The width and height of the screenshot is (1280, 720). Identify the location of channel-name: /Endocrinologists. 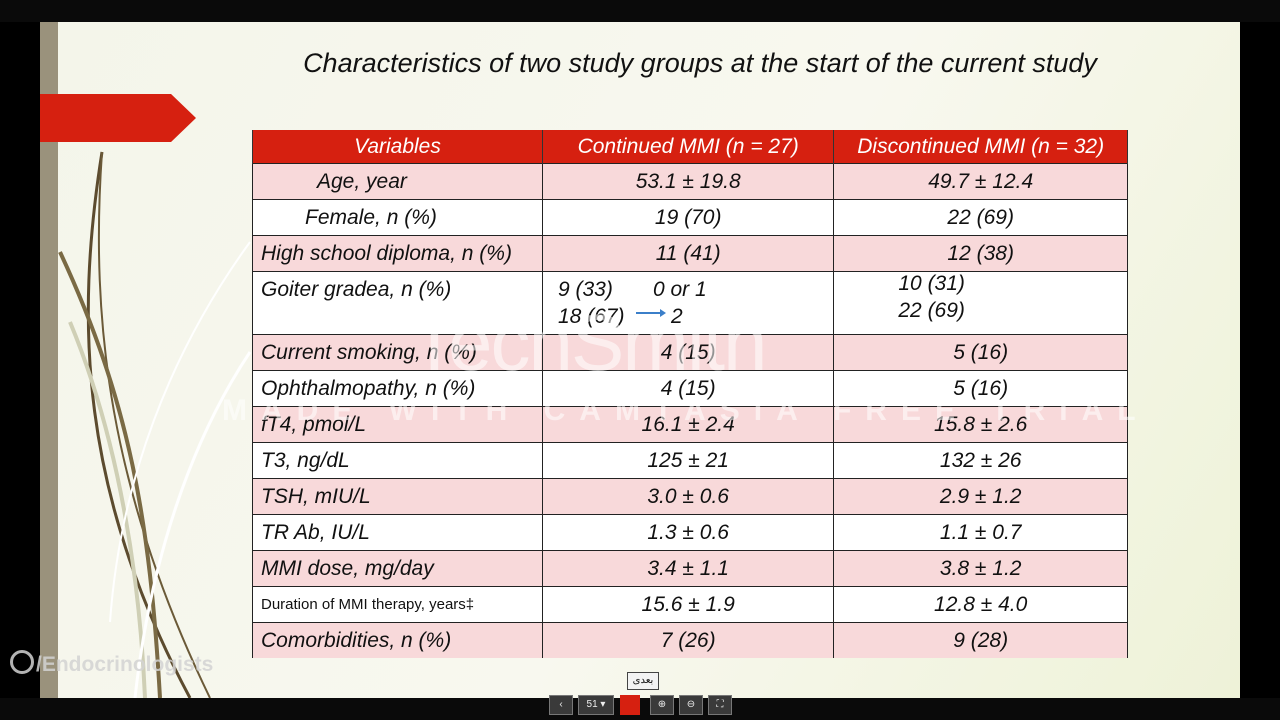
(125, 664).